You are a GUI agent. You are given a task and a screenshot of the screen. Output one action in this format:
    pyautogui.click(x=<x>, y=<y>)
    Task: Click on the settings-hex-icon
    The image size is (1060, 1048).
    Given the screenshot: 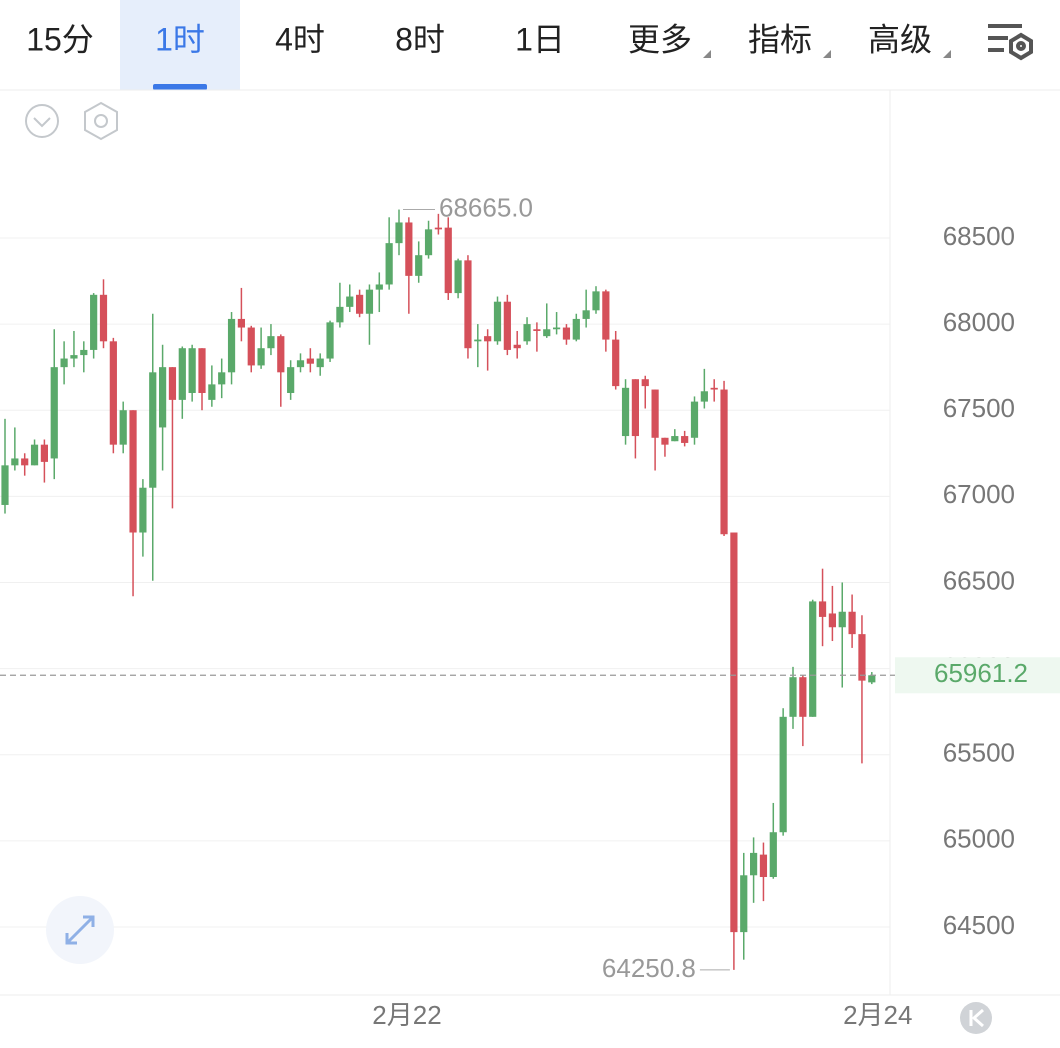 What is the action you would take?
    pyautogui.click(x=101, y=121)
    